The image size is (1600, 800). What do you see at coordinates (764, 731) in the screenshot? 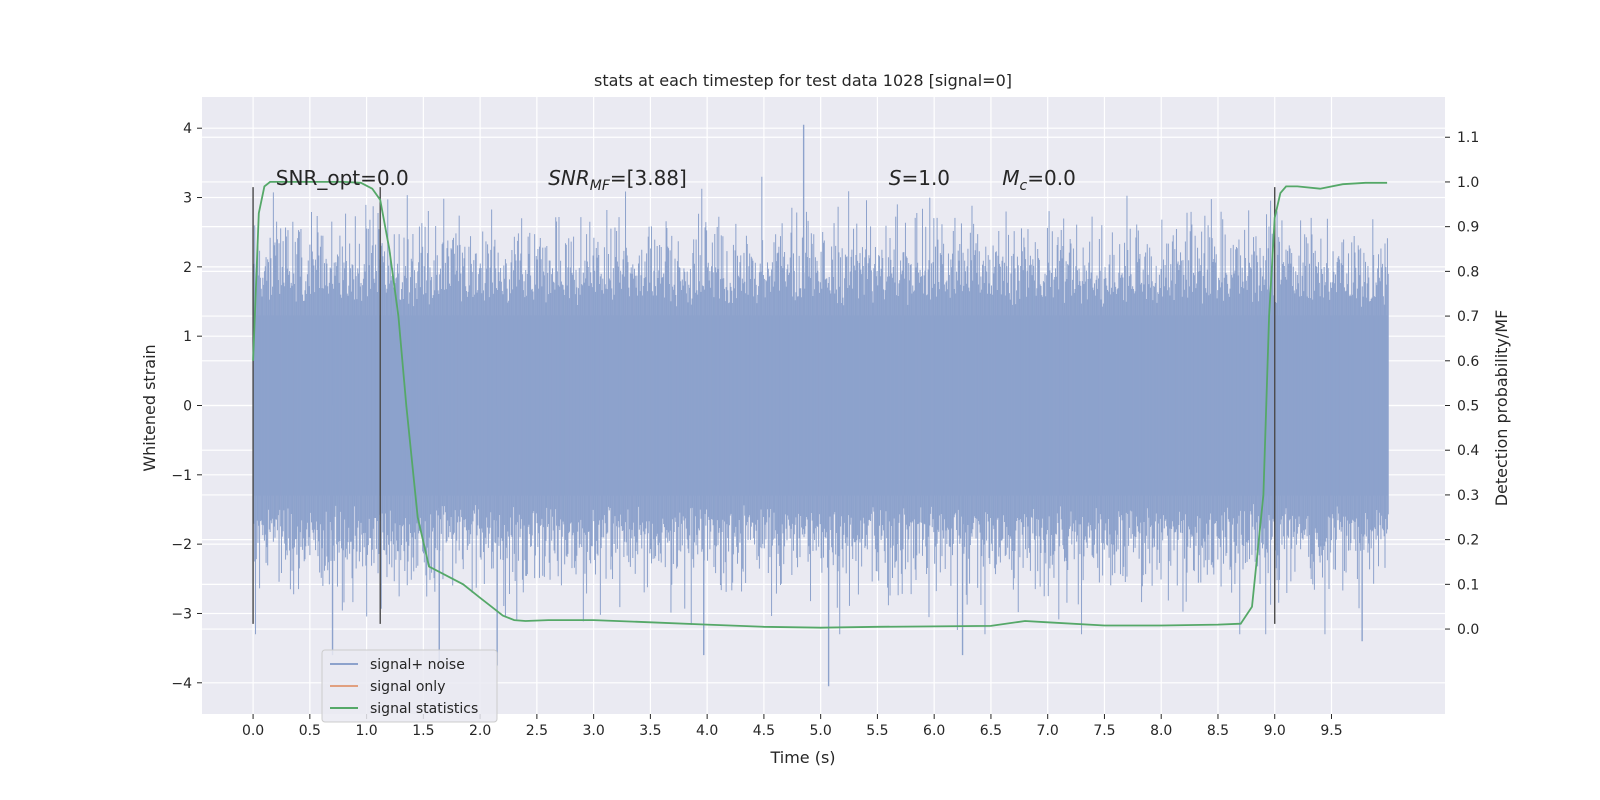
I see `x-tick-label: 4.5` at bounding box center [764, 731].